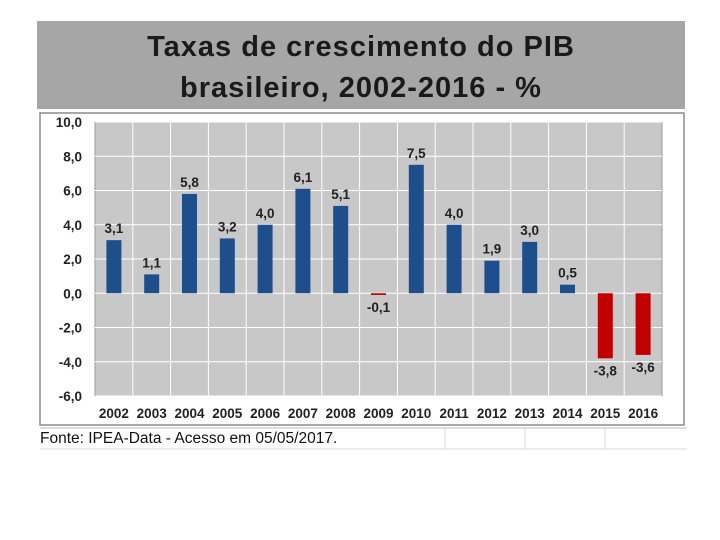 This screenshot has width=720, height=540. What do you see at coordinates (605, 413) in the screenshot?
I see `x-tick-label: 2015` at bounding box center [605, 413].